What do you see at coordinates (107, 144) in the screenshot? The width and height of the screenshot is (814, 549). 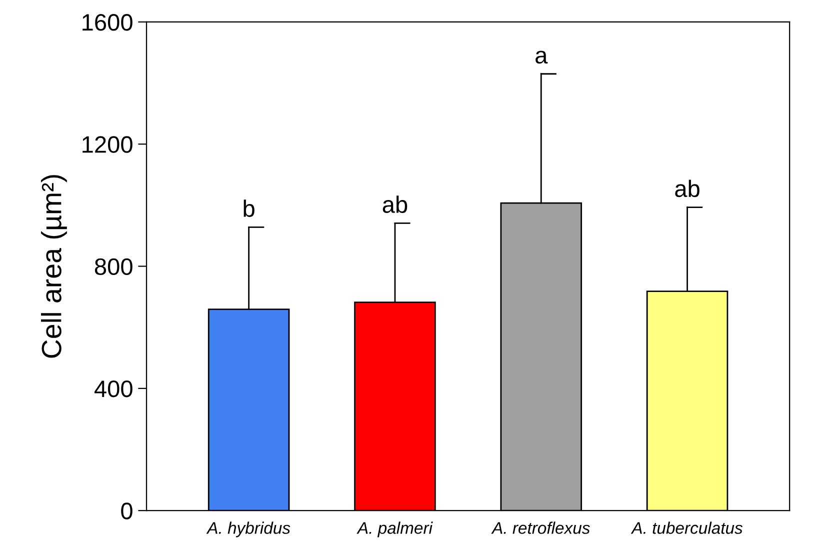 I see `y-tick-label: 1200` at bounding box center [107, 144].